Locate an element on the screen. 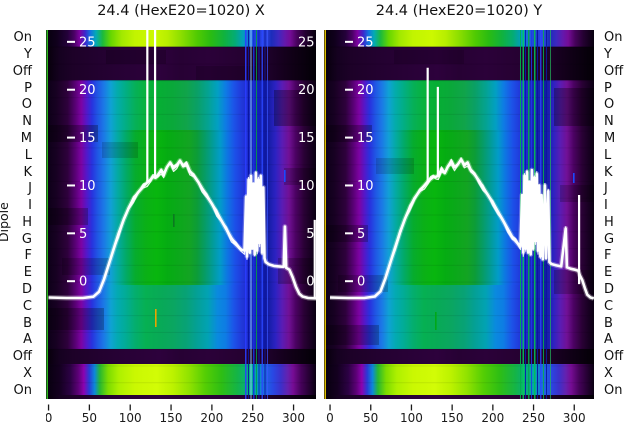 Image resolution: width=640 pixels, height=440 pixels. row-label-r-l-7: L is located at coordinates (608, 155).